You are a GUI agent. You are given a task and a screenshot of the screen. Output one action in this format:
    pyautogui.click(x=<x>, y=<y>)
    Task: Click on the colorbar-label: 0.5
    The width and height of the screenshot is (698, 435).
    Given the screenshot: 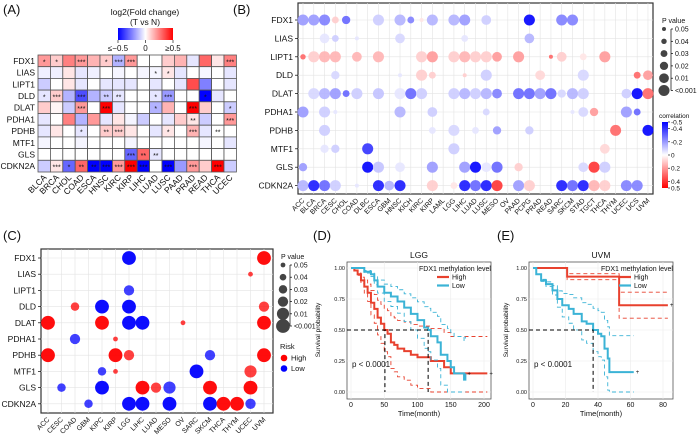 What is the action you would take?
    pyautogui.click(x=675, y=189)
    